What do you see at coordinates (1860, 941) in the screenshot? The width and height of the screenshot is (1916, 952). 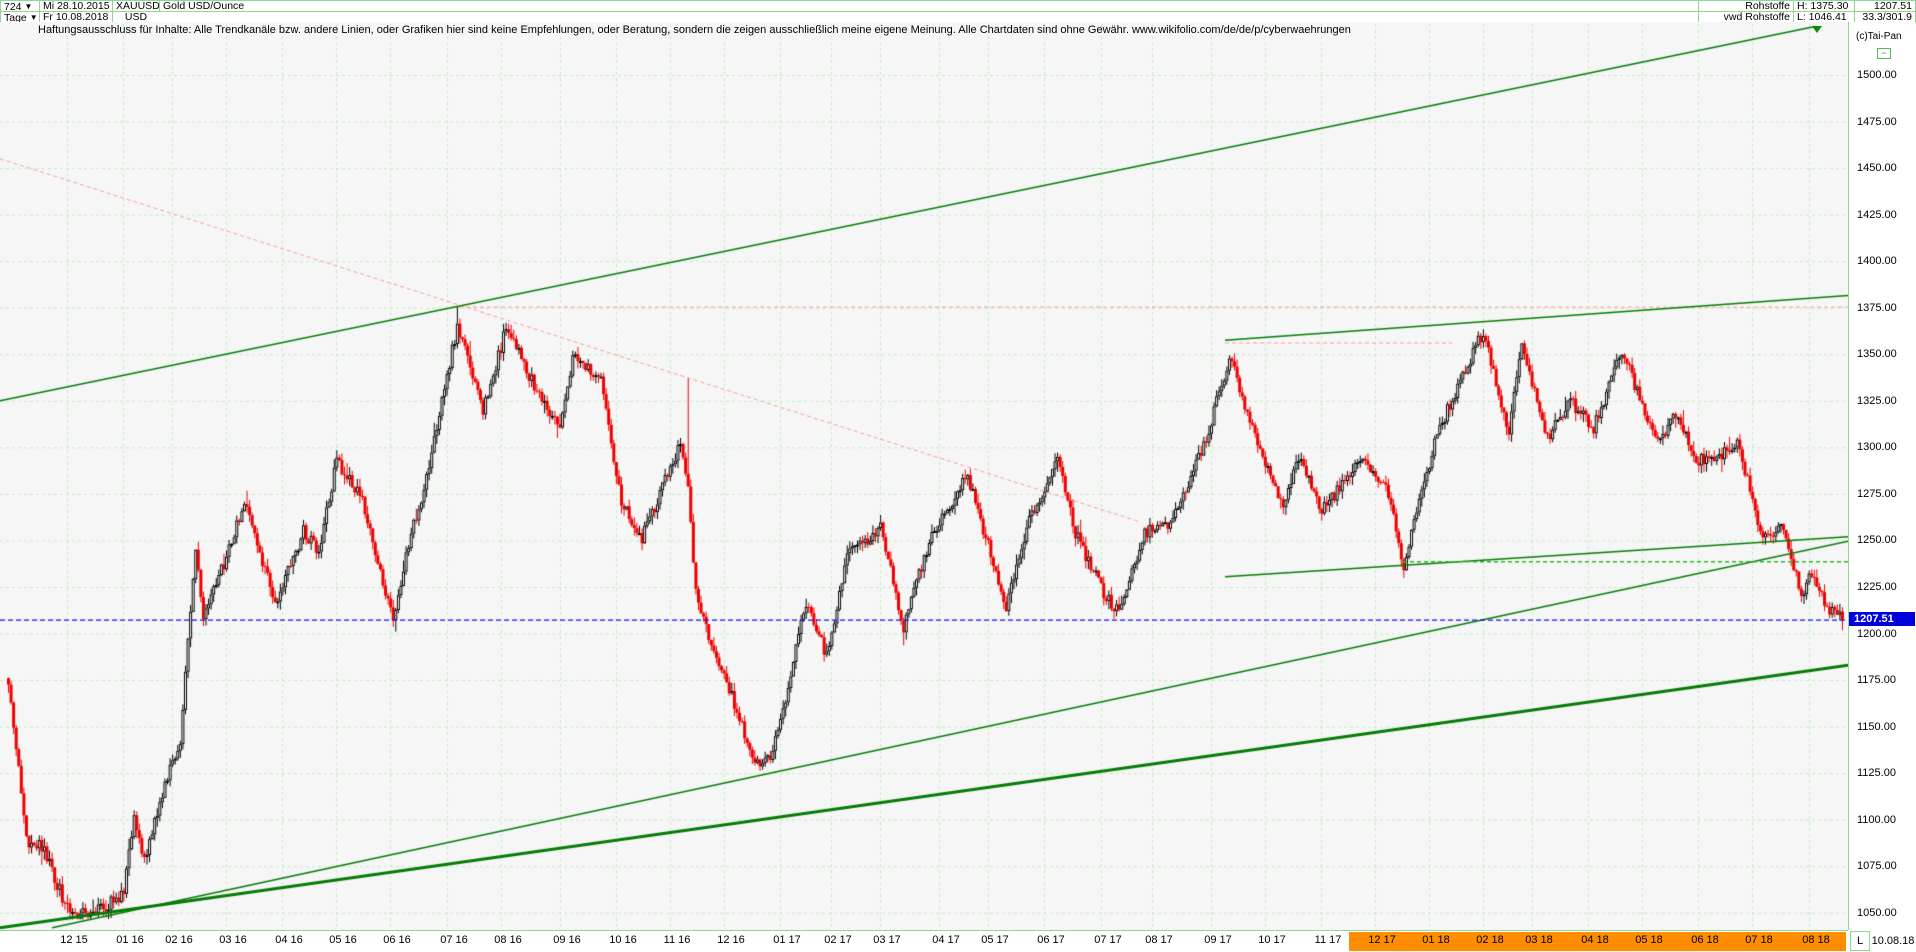 I see `status-l-box: L` at bounding box center [1860, 941].